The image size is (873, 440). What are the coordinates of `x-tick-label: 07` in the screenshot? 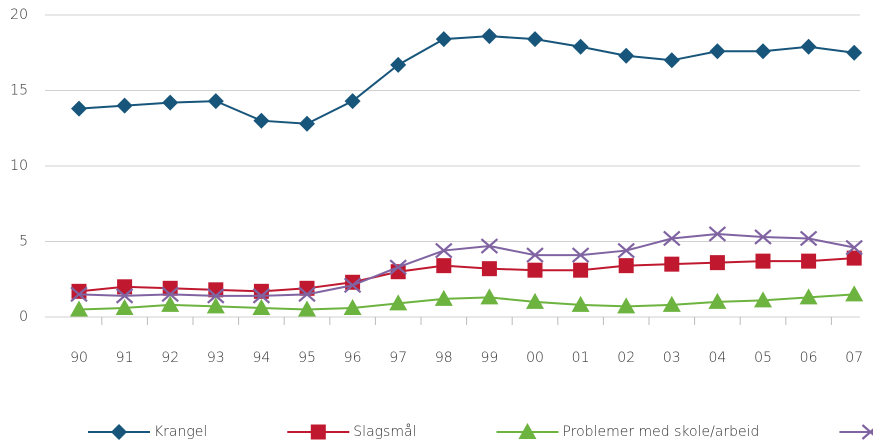 It's located at (854, 358).